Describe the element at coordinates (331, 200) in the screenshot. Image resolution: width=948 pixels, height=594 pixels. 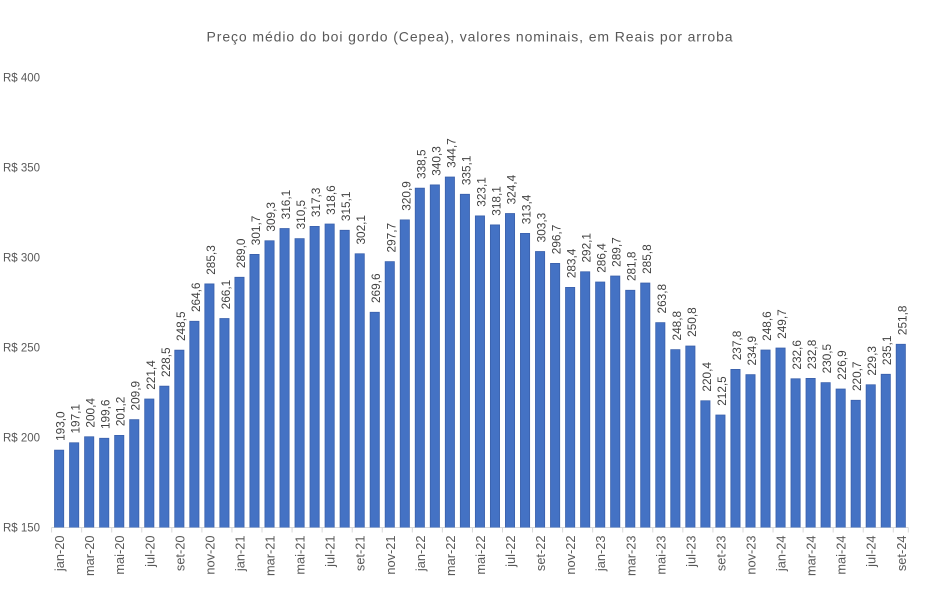
I see `svg-text: 318,6` at that location.